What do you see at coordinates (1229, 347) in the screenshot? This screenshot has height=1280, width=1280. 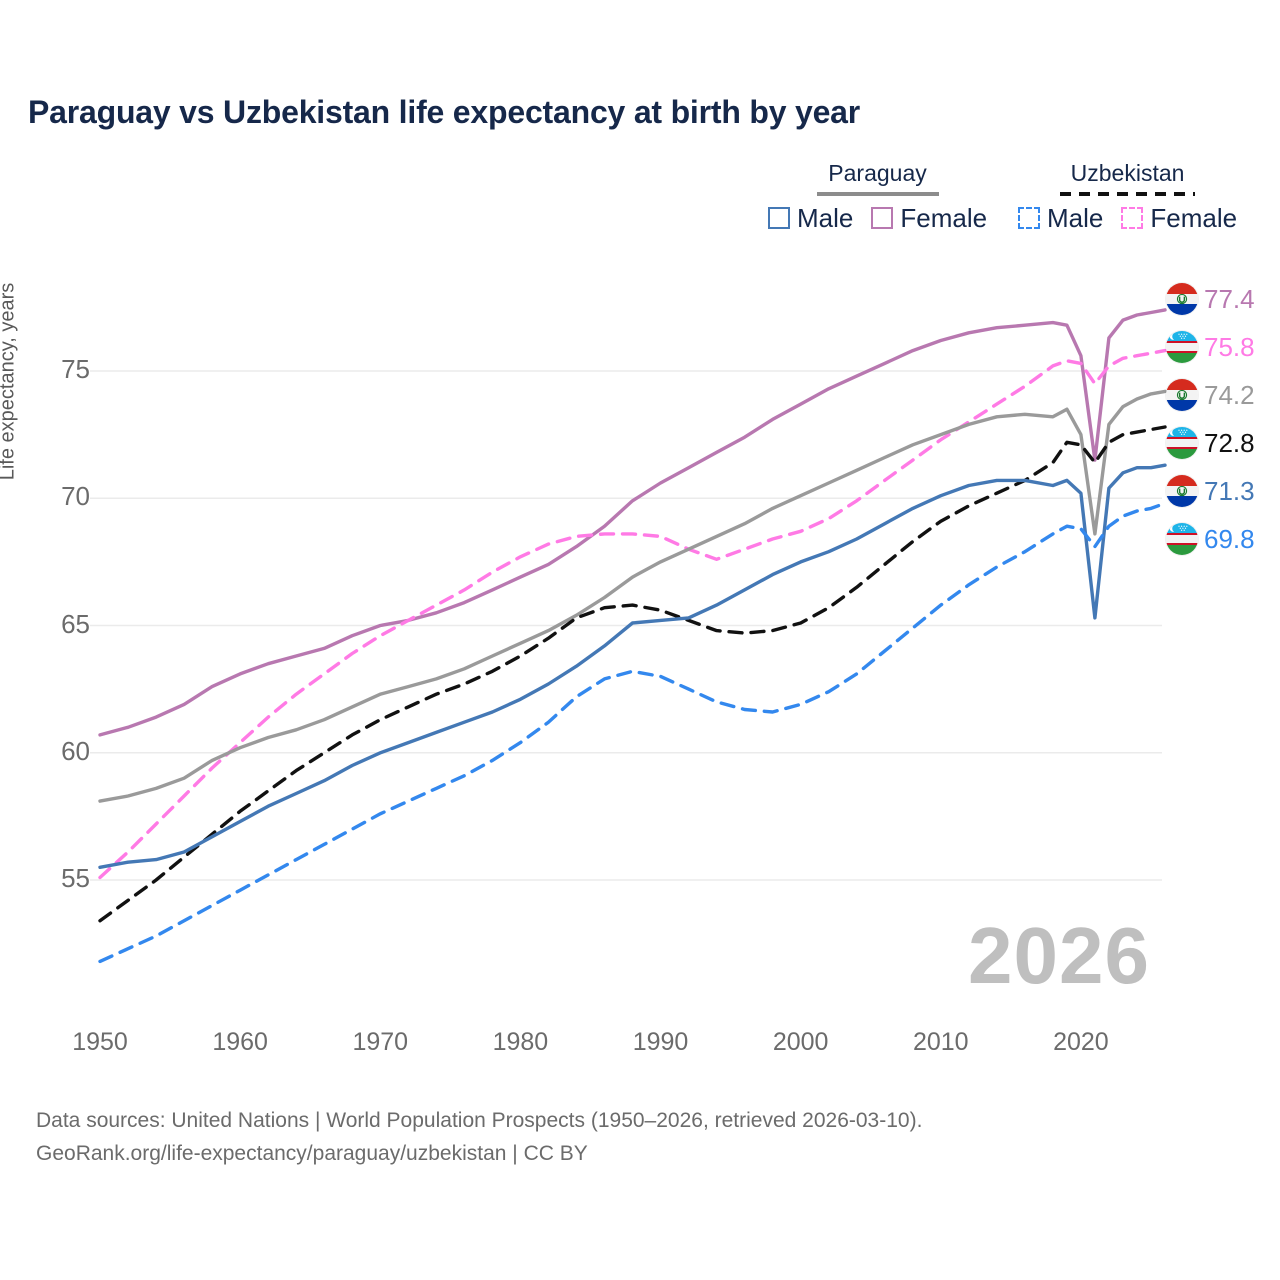 I see `series-end-value: 75.8` at bounding box center [1229, 347].